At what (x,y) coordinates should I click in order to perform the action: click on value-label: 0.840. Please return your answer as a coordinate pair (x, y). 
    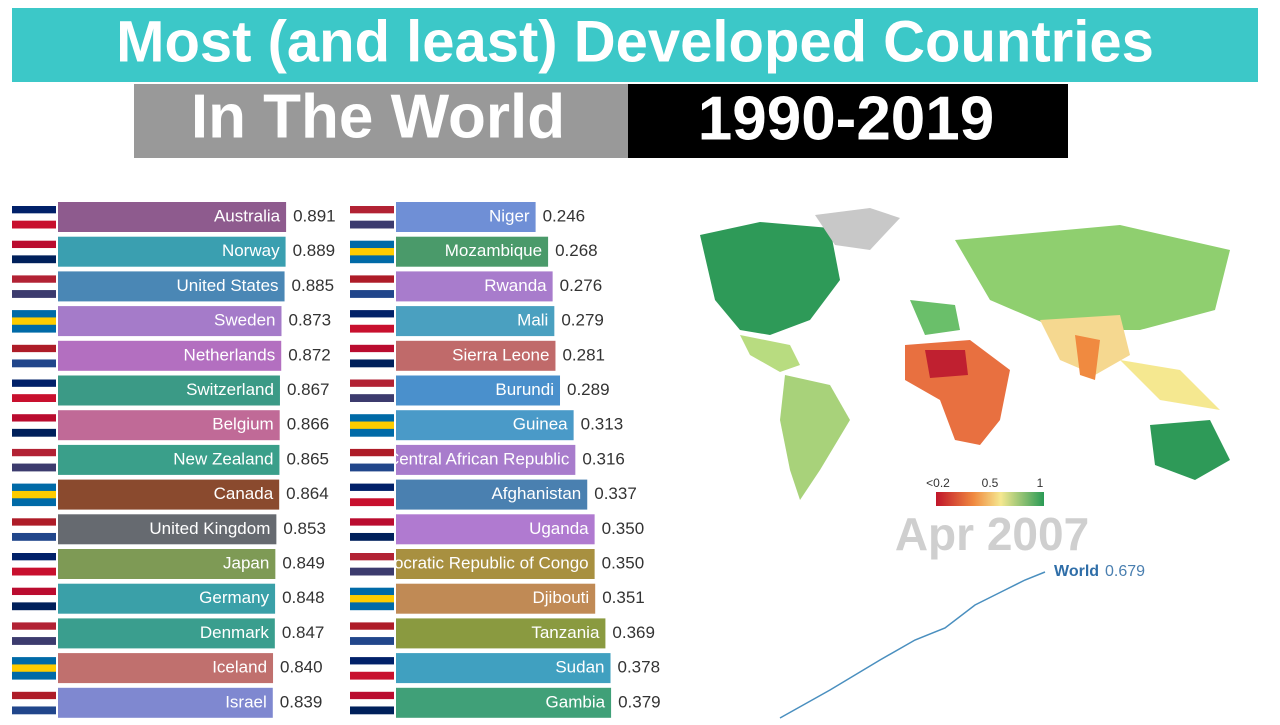
    Looking at the image, I should click on (301, 667).